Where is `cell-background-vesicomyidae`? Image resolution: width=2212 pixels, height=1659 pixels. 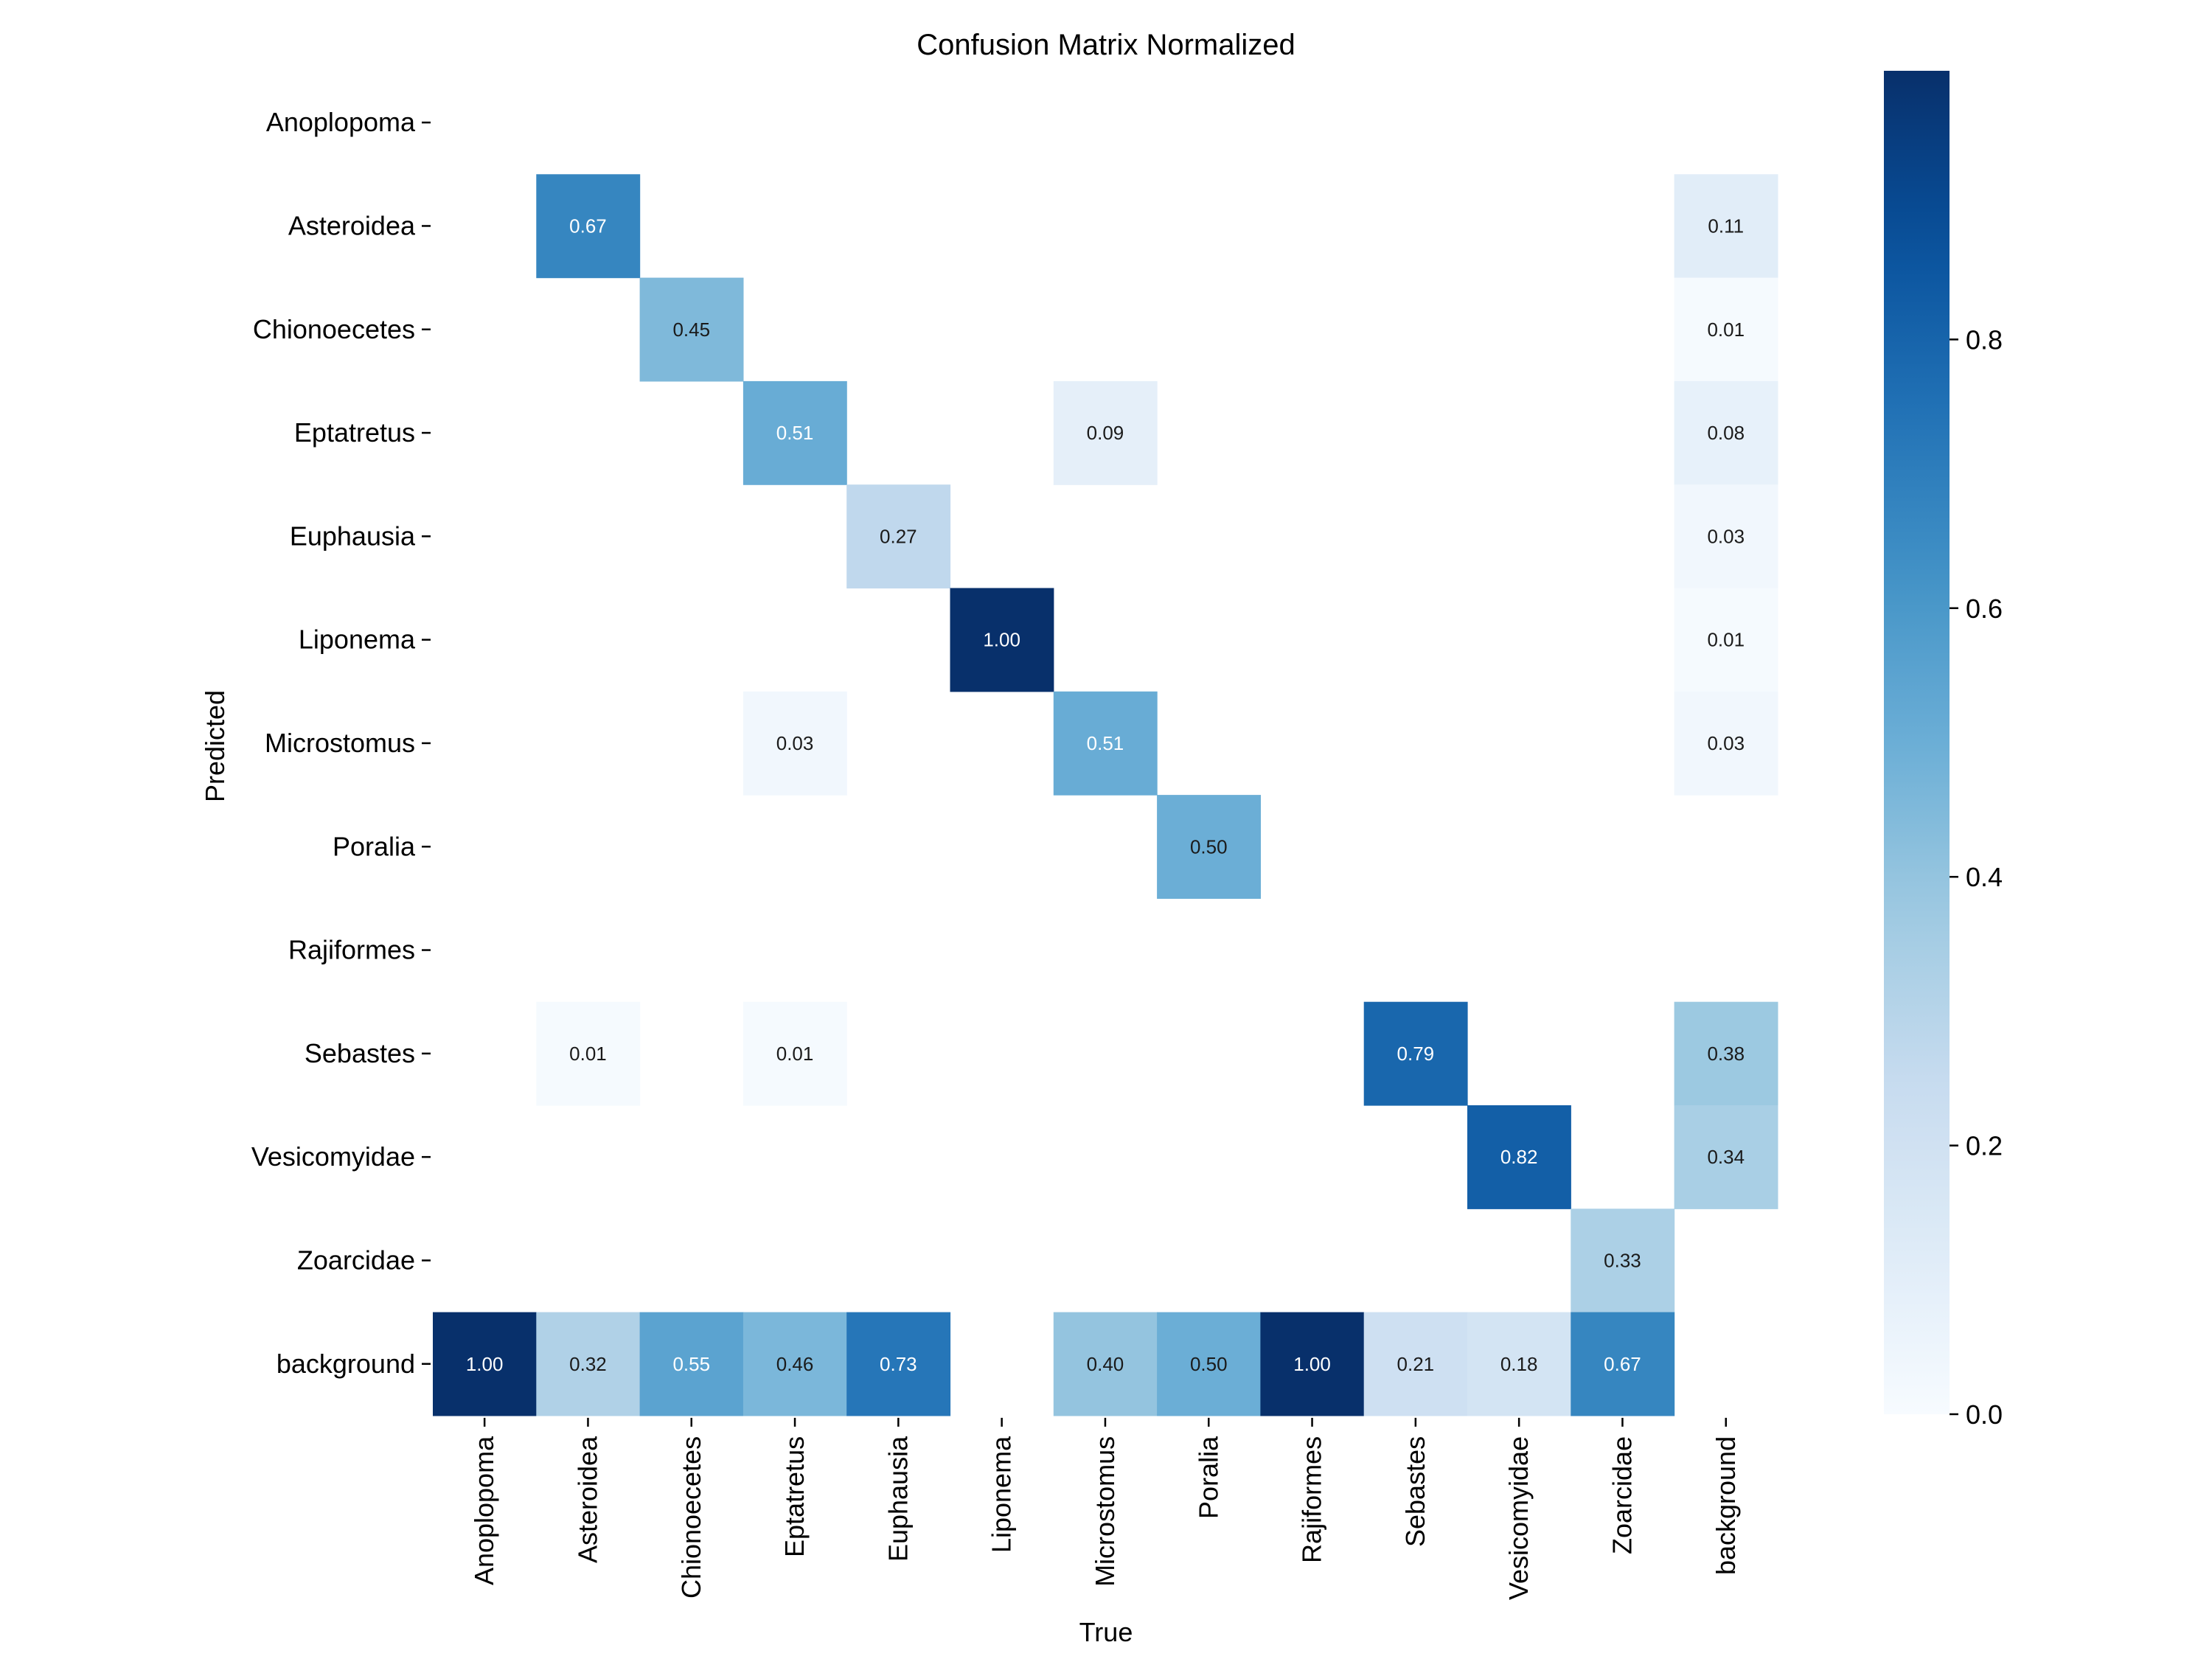 cell-background-vesicomyidae is located at coordinates (1519, 1364).